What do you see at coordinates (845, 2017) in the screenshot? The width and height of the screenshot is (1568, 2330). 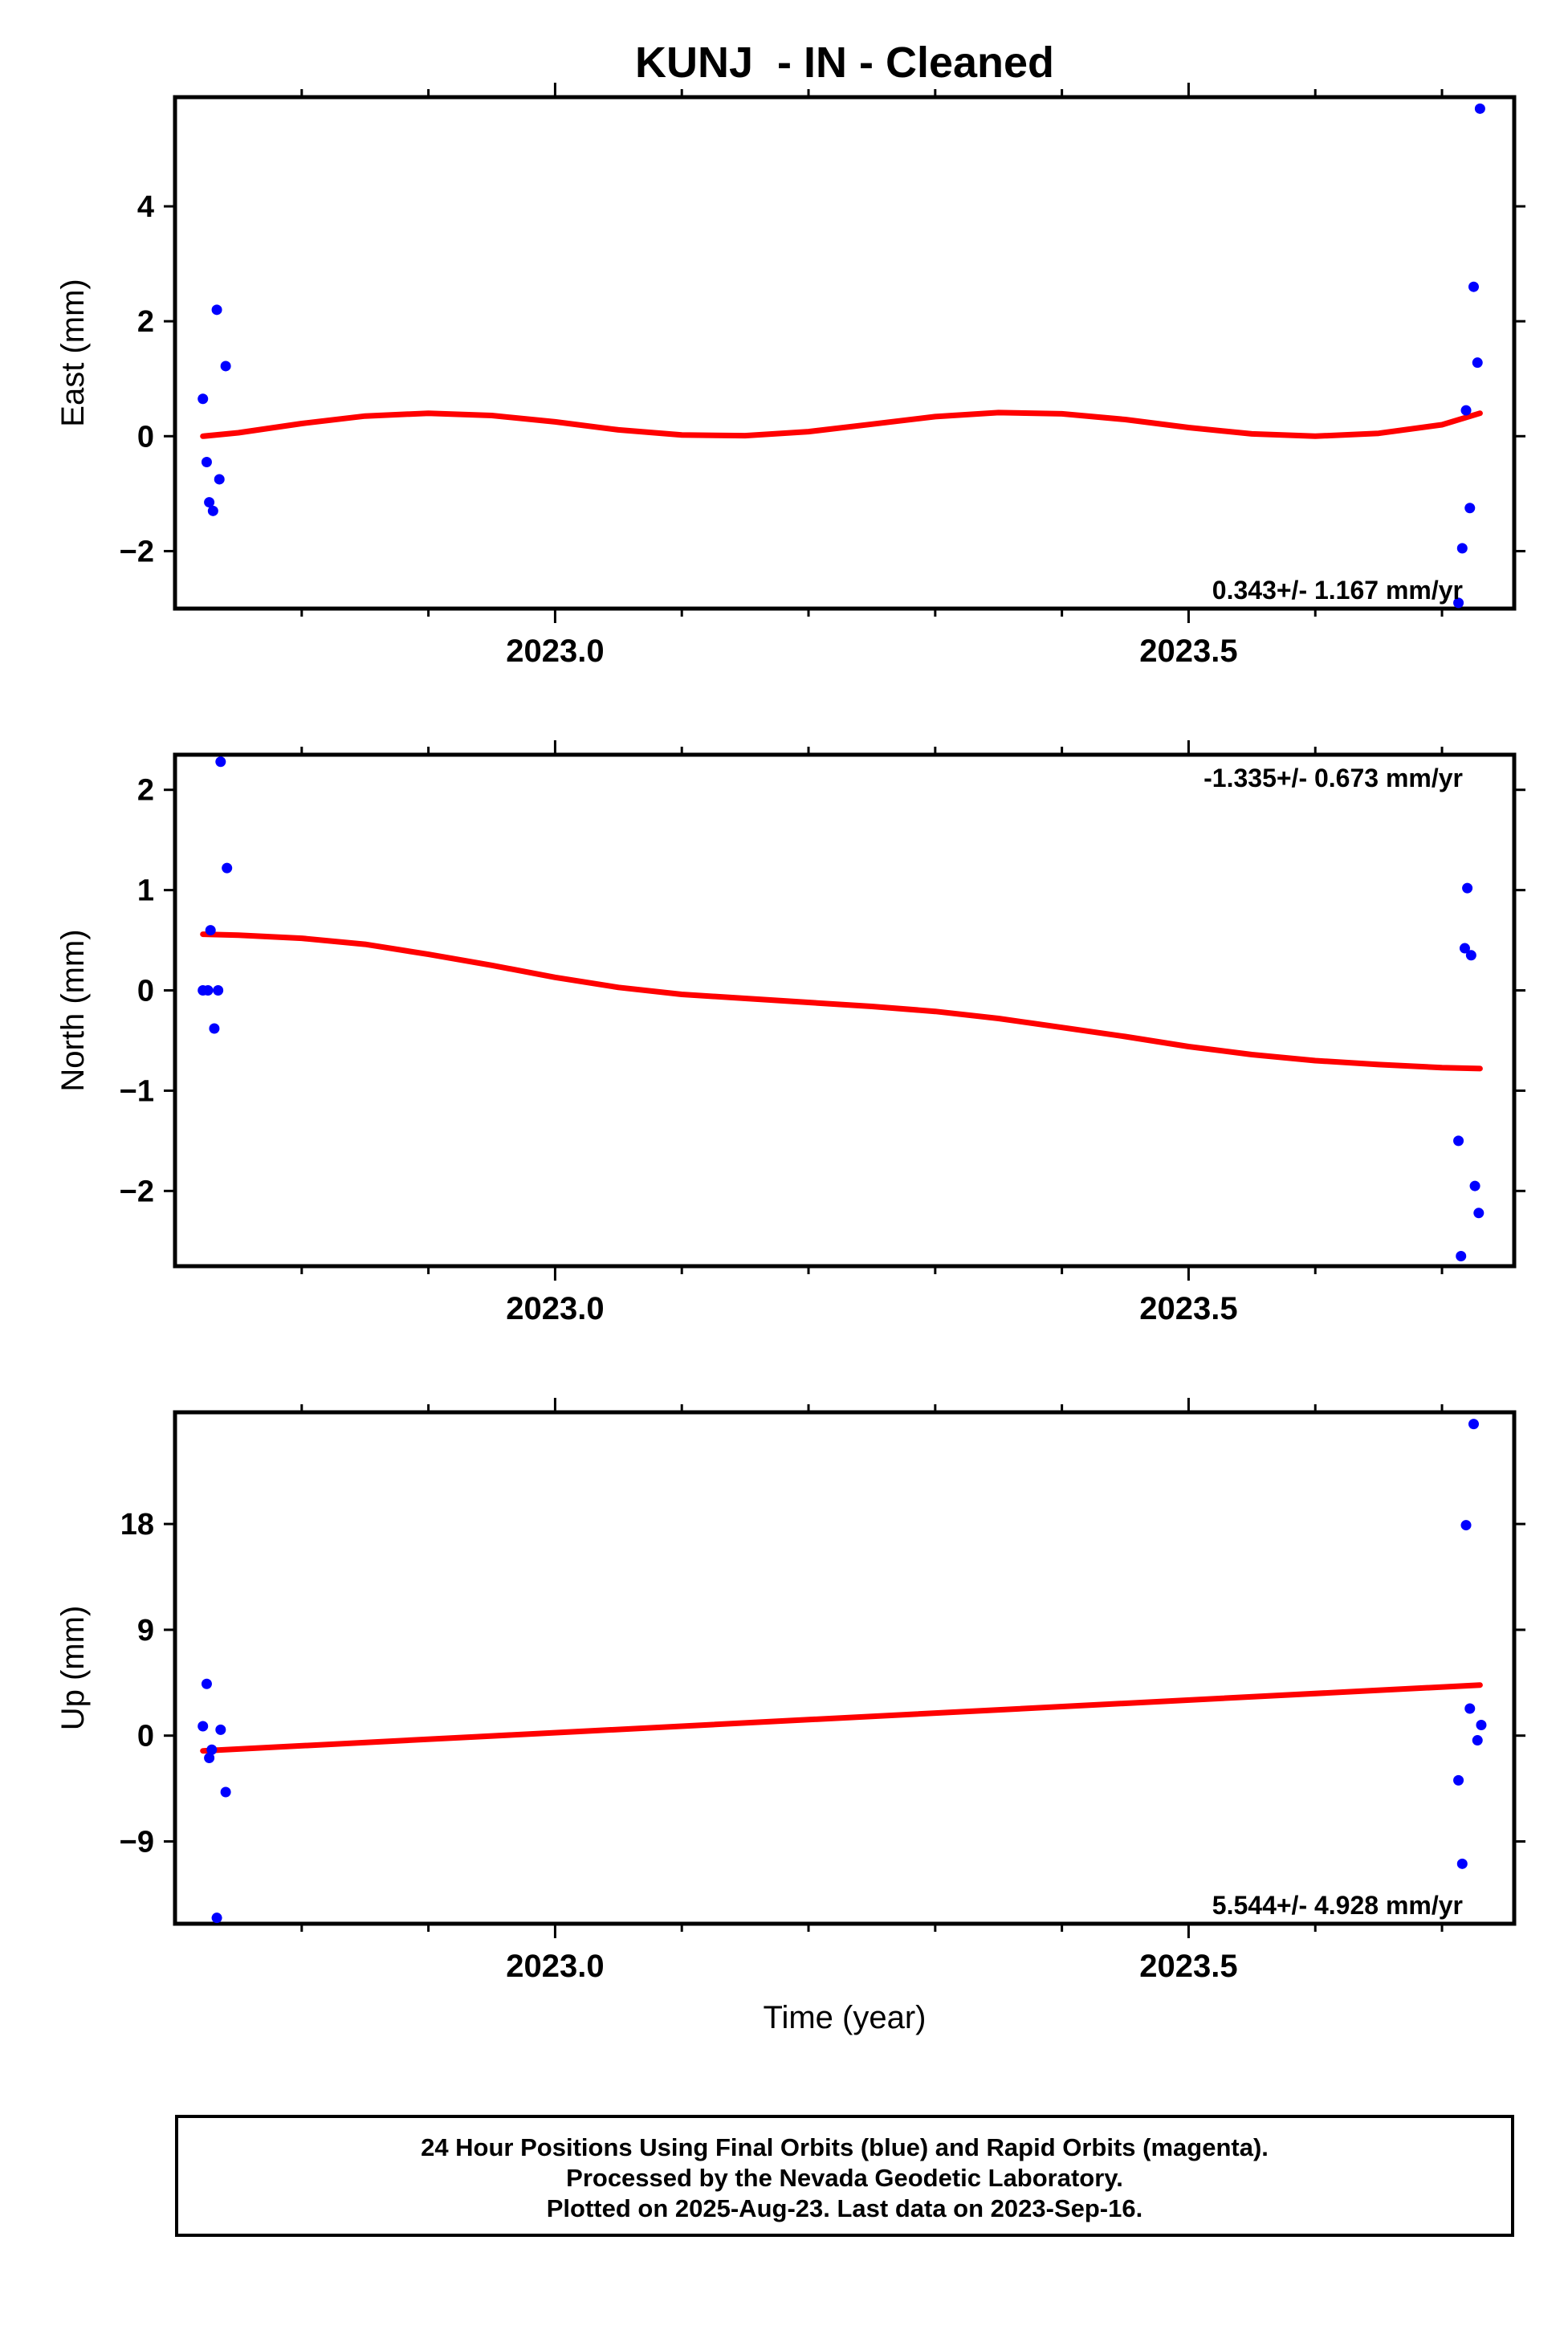 I see `x-axis-label: Time (year)` at bounding box center [845, 2017].